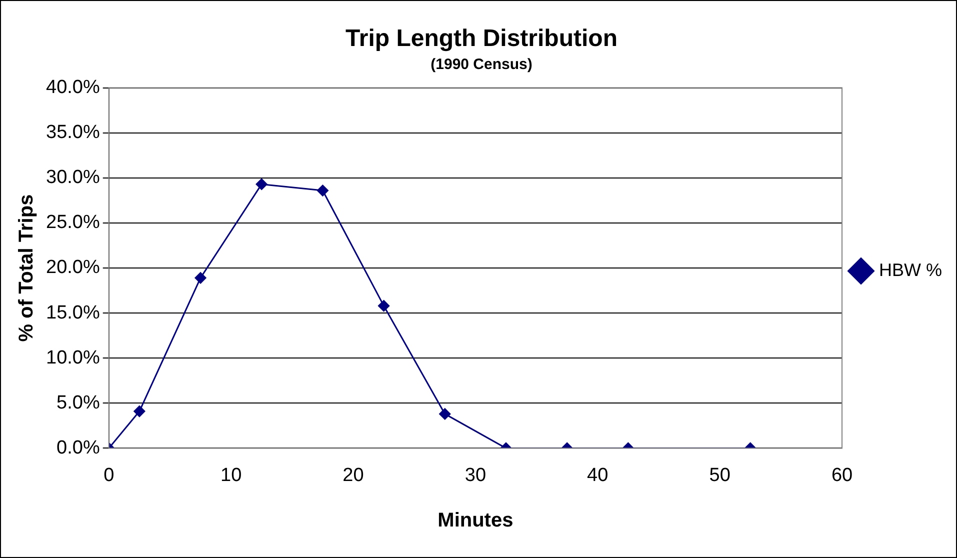  I want to click on x-tick-label: 20, so click(353, 475).